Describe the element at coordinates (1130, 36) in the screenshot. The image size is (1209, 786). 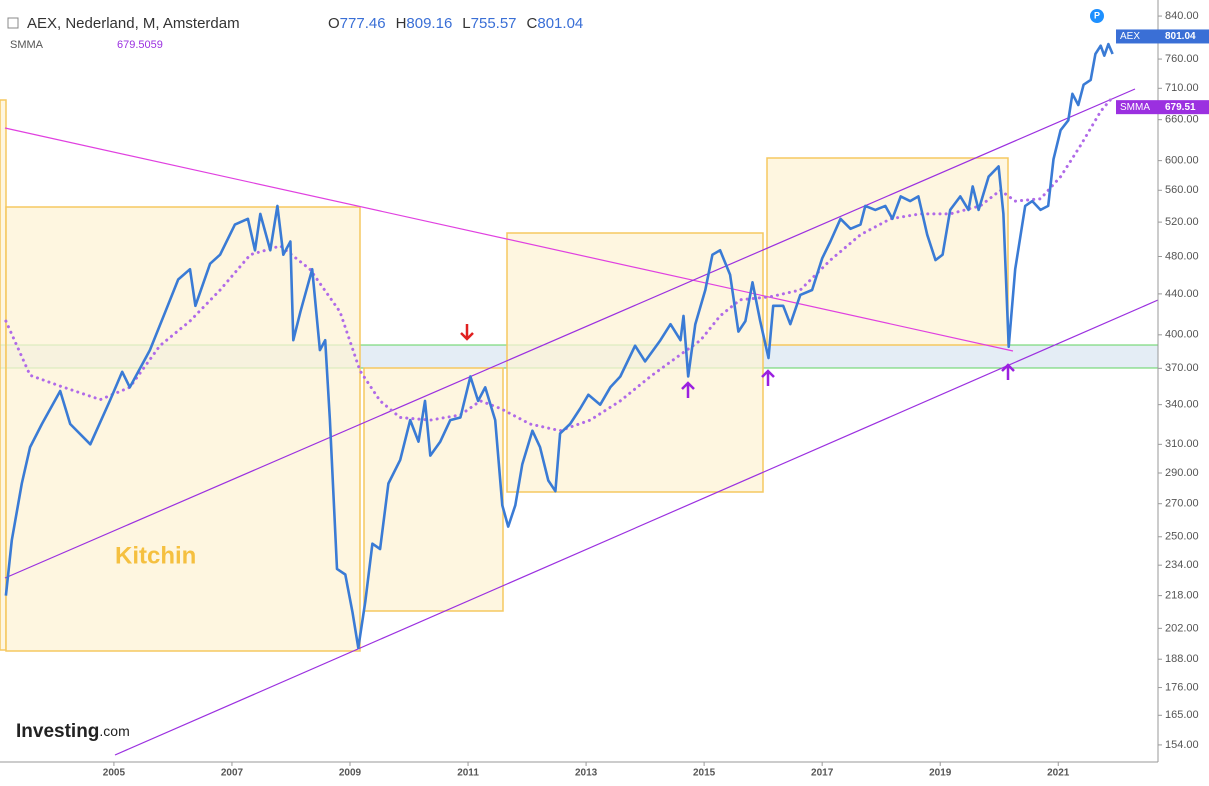
I see `price-tag-name: AEX` at that location.